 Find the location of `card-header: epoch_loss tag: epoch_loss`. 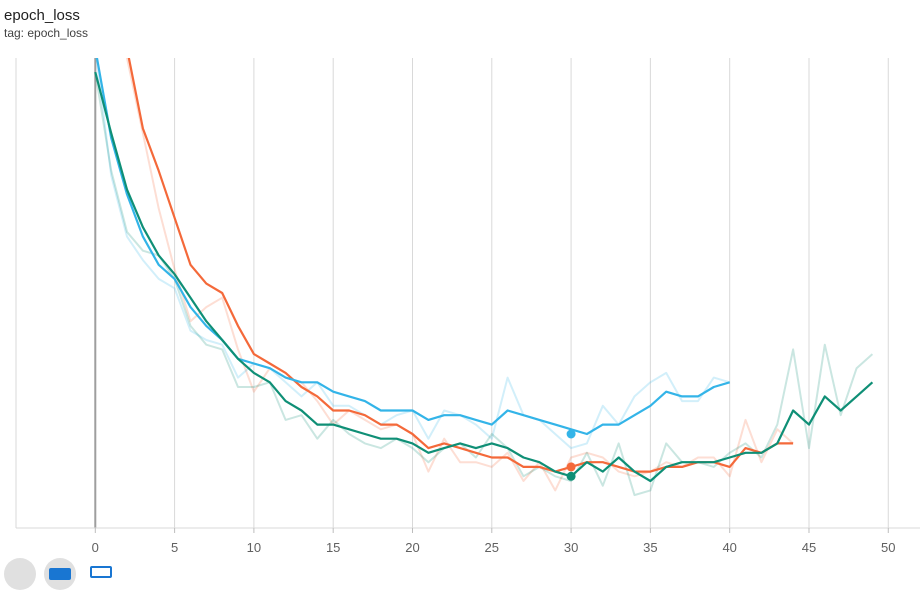

card-header: epoch_loss tag: epoch_loss is located at coordinates (46, 23).